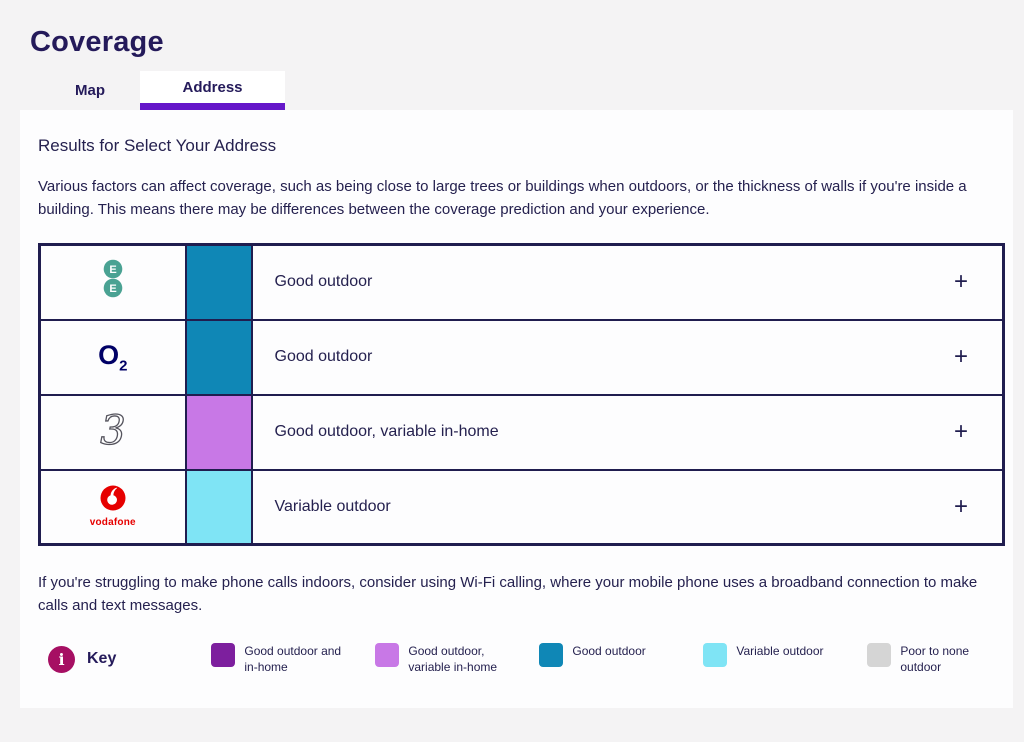 Image resolution: width=1024 pixels, height=742 pixels. Describe the element at coordinates (332, 506) in the screenshot. I see `vodafone-status-text: Variable outdoor` at that location.